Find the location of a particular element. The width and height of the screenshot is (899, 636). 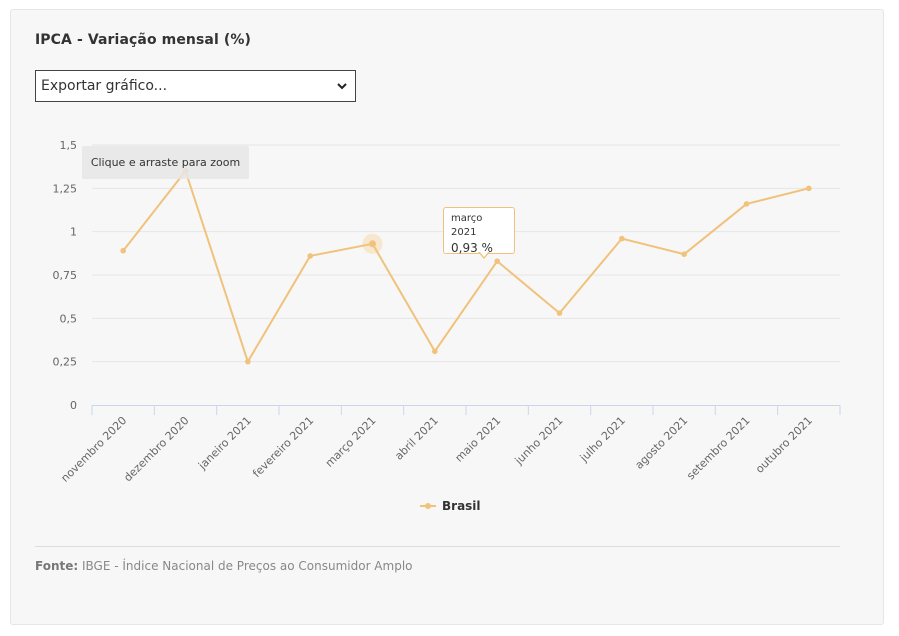

y-tick-label: 0,75 is located at coordinates (65, 275).